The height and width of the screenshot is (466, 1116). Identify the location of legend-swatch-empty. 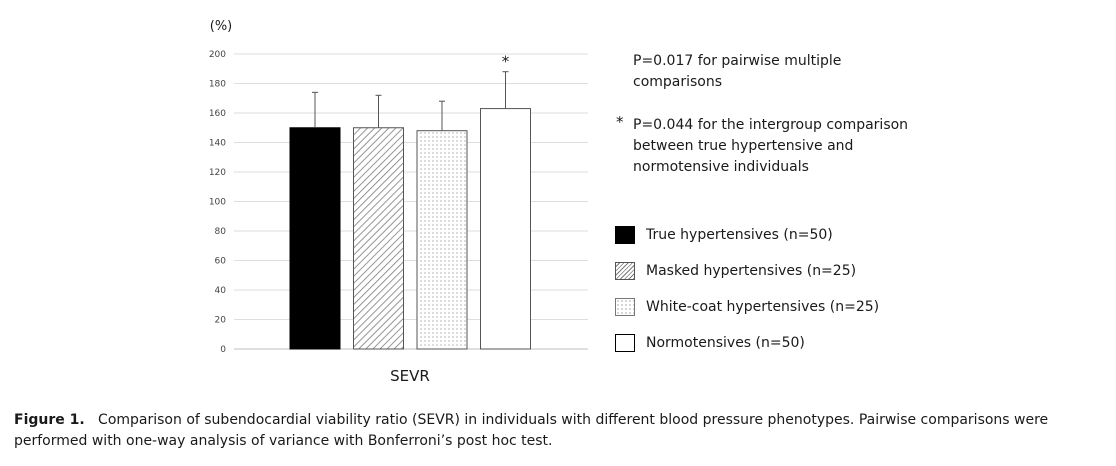
(625, 343).